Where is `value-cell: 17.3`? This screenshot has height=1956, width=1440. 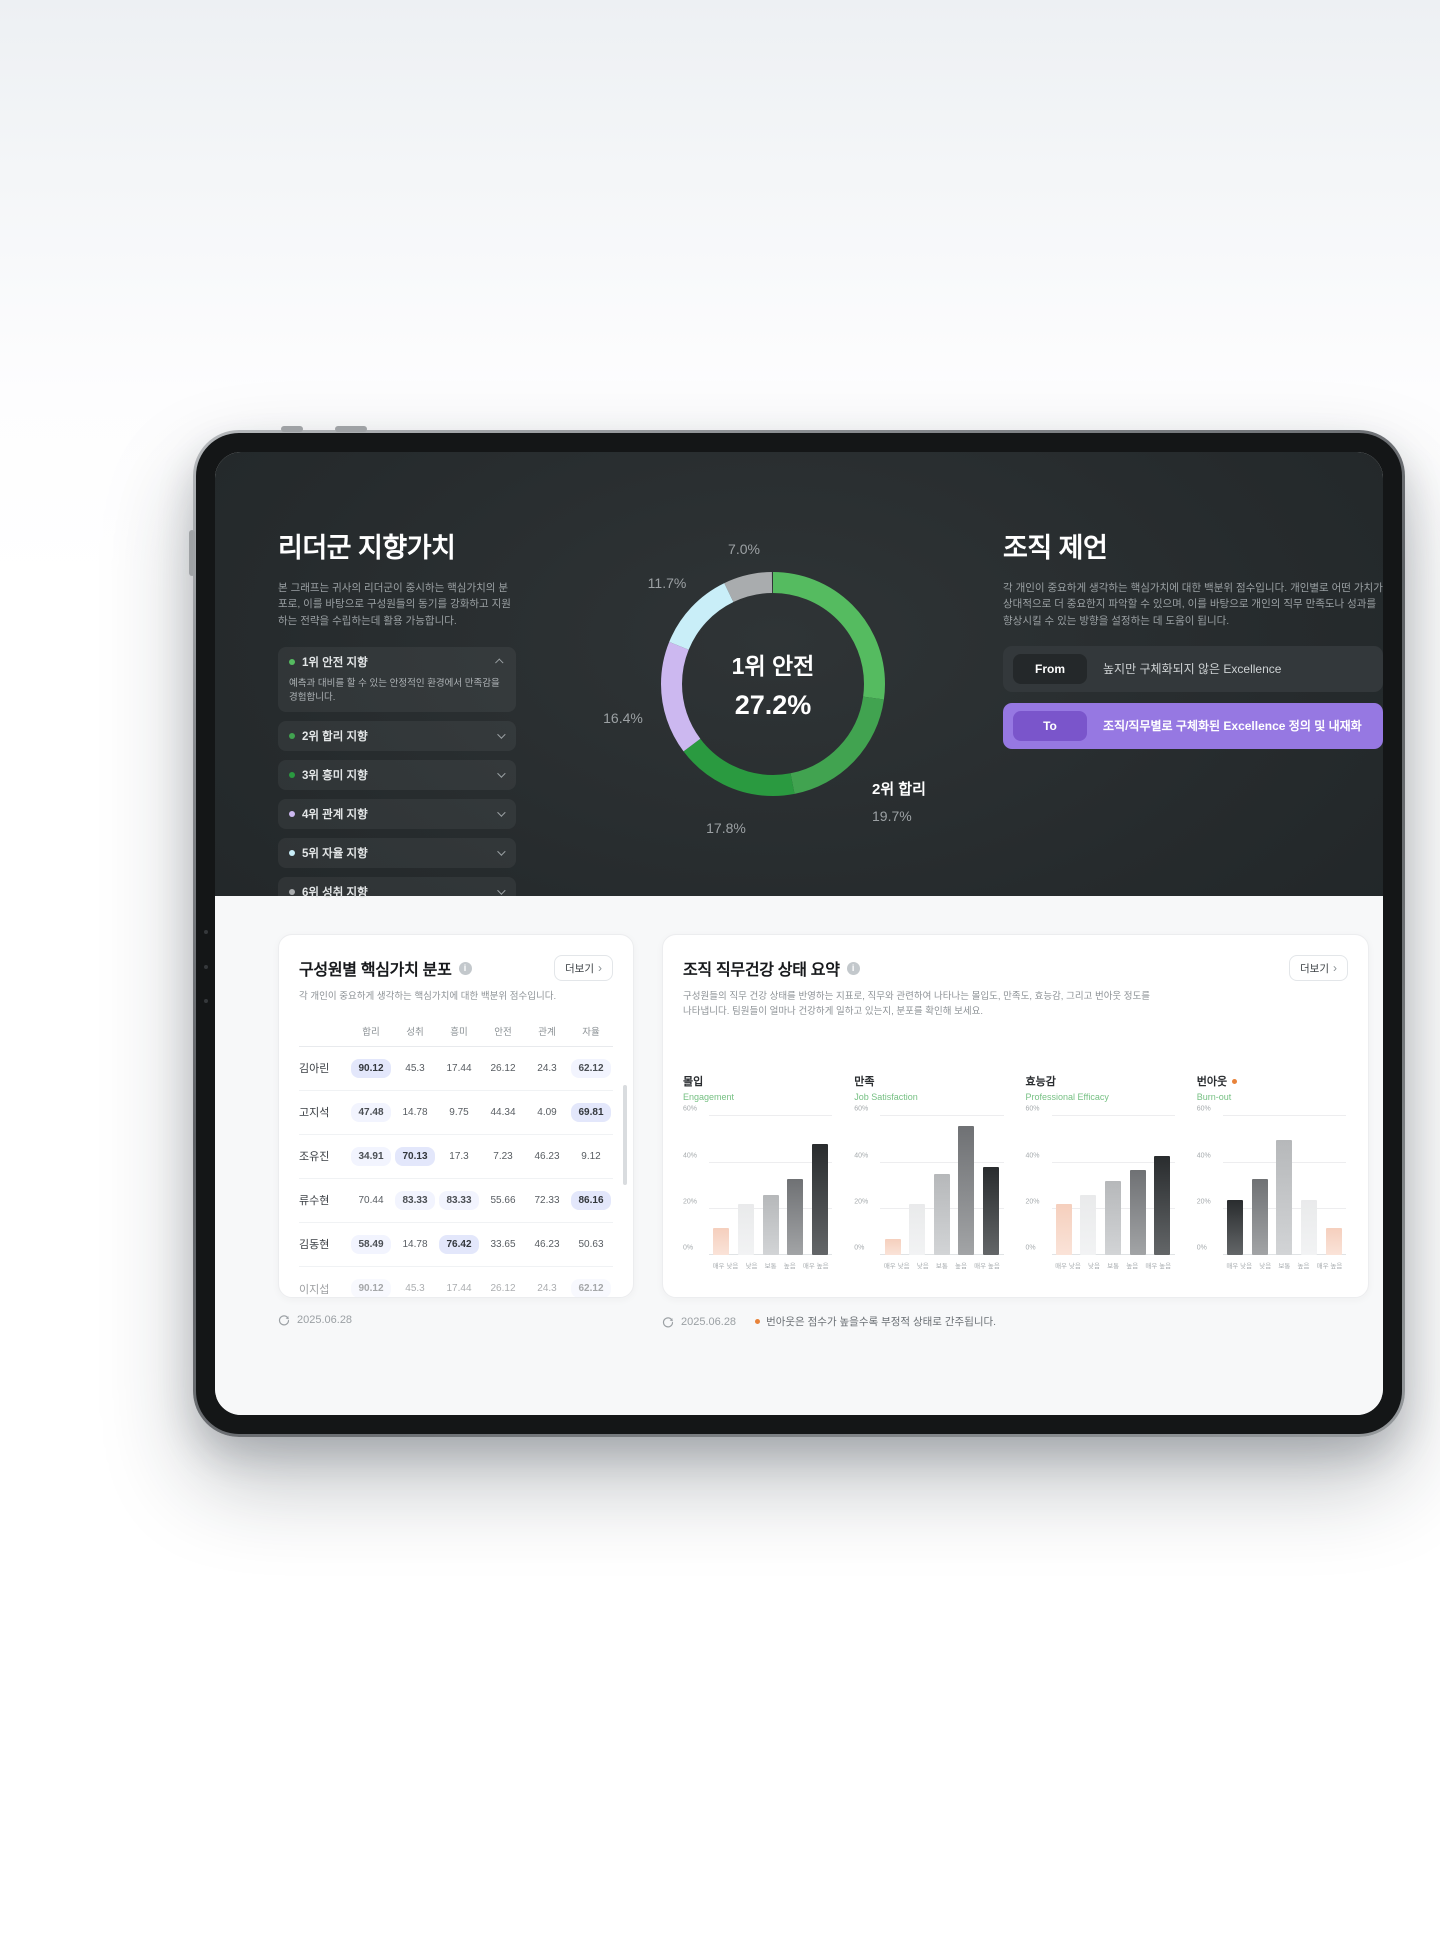 value-cell: 17.3 is located at coordinates (459, 1156).